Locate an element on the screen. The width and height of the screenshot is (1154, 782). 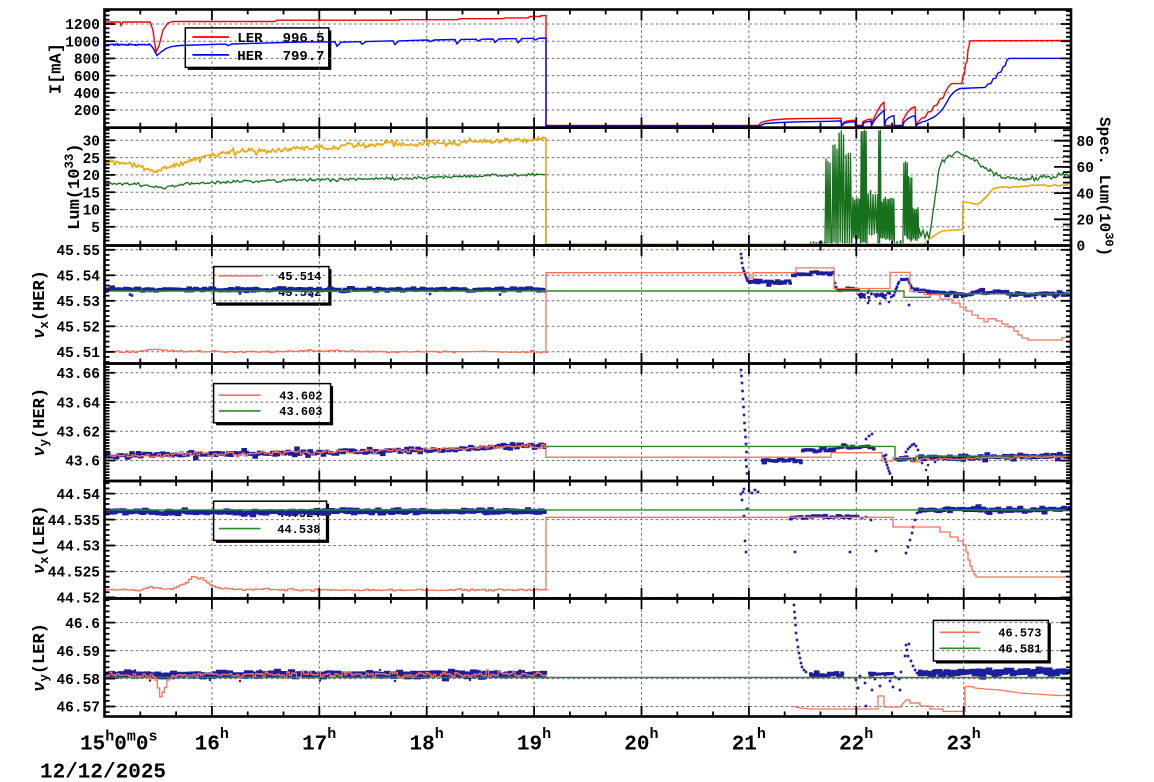
svg-text: 23 is located at coordinates (958, 745).